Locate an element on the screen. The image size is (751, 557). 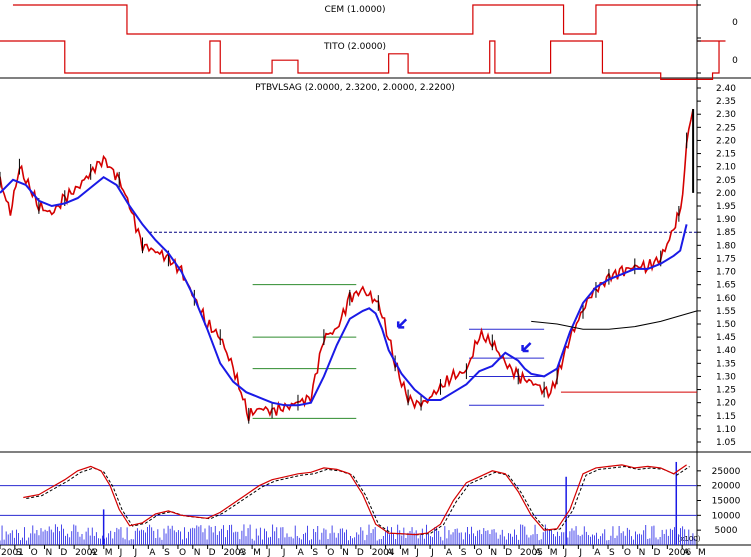
y-tick-label: 2.20 is located at coordinates (726, 141).